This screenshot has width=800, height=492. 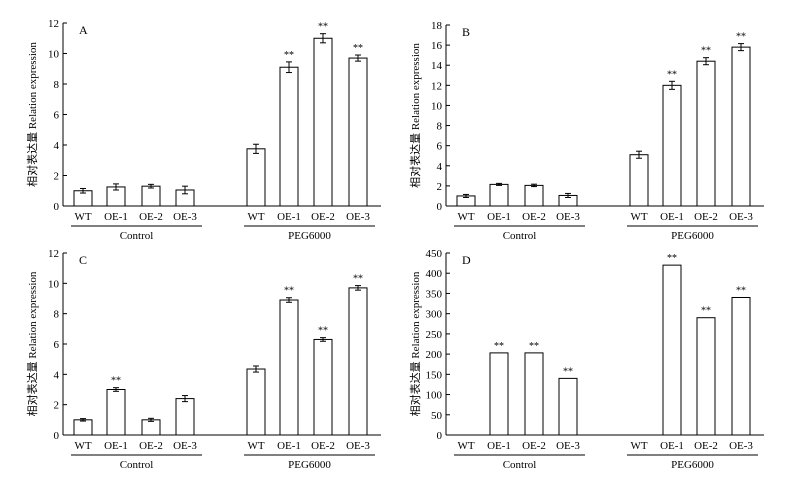 What do you see at coordinates (434, 335) in the screenshot?
I see `y-tick-label: 250` at bounding box center [434, 335].